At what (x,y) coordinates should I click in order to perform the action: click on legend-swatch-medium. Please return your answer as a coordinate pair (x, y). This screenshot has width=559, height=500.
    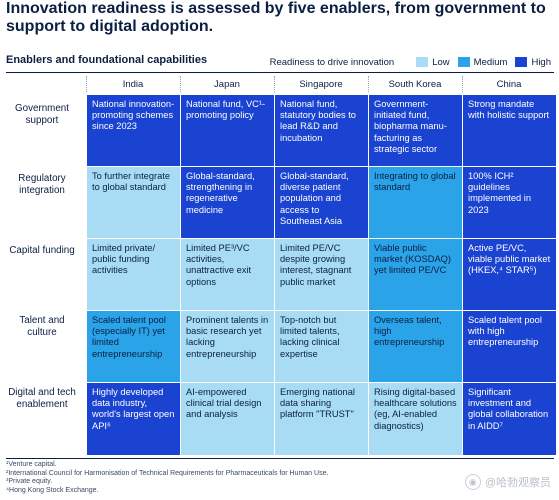
    Looking at the image, I should click on (463, 62).